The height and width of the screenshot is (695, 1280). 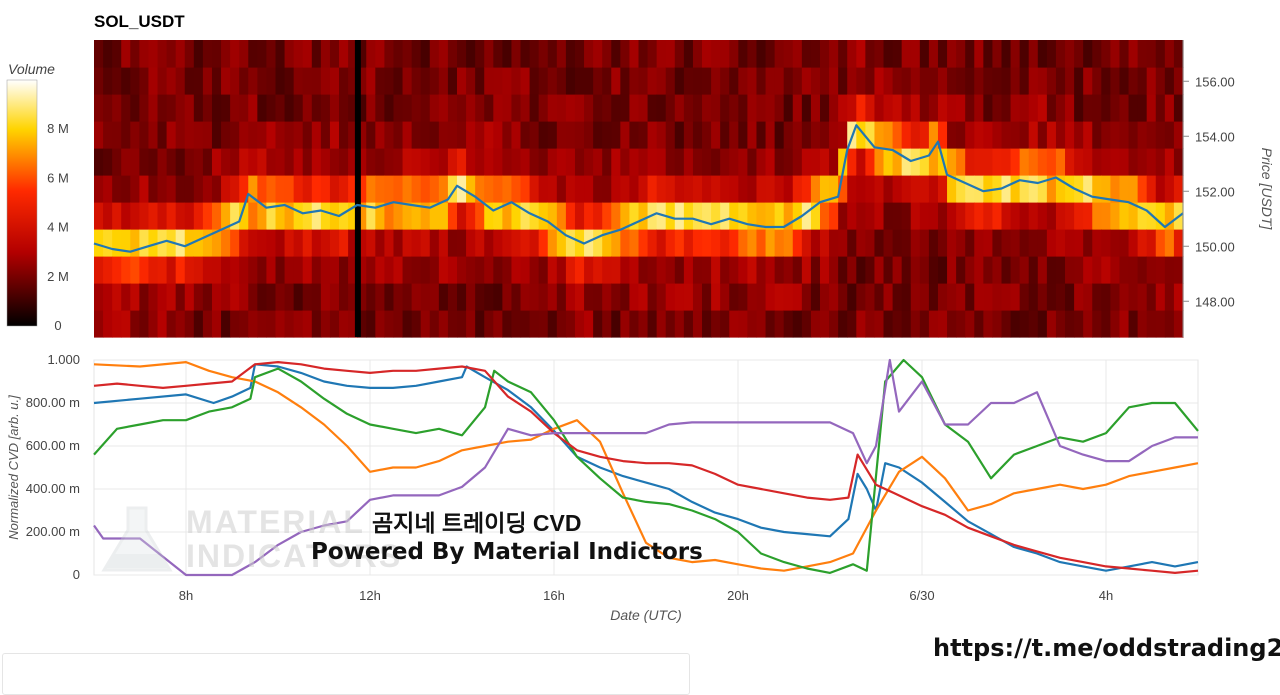 I want to click on overlay-korean-title: 곰지네 트레이딩 CVD, so click(x=477, y=523).